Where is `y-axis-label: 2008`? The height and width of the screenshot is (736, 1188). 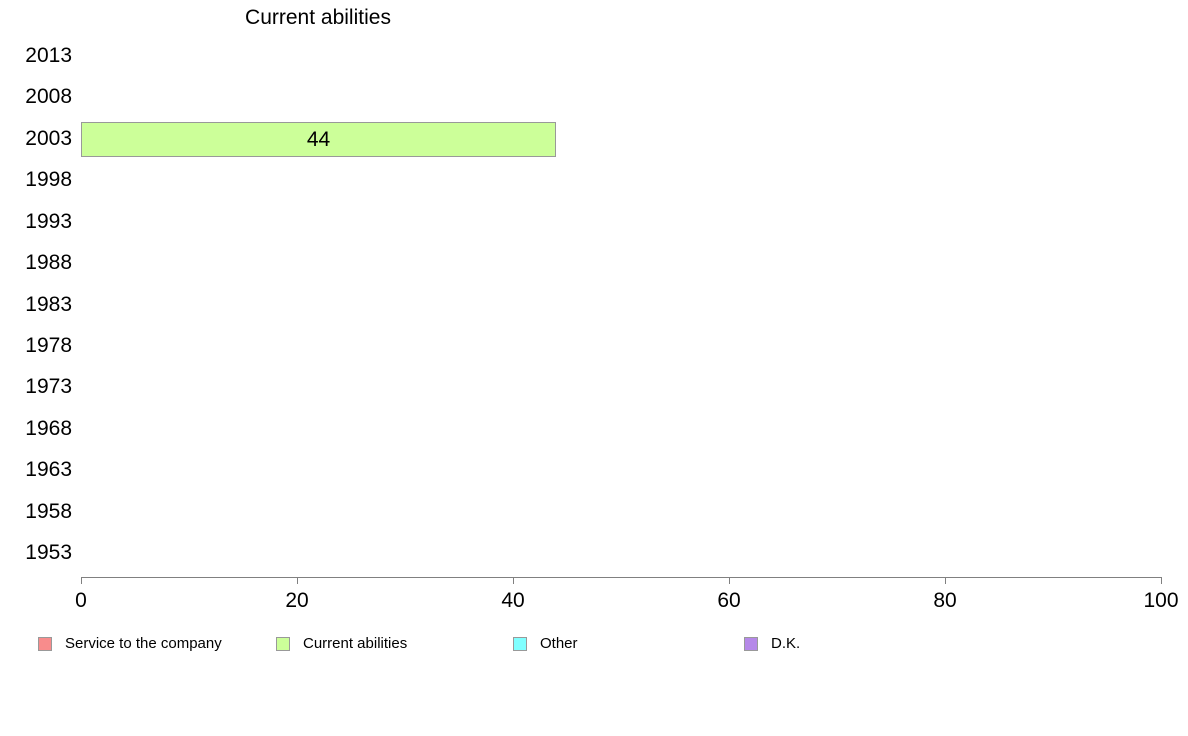
y-axis-label: 2008 is located at coordinates (48, 97).